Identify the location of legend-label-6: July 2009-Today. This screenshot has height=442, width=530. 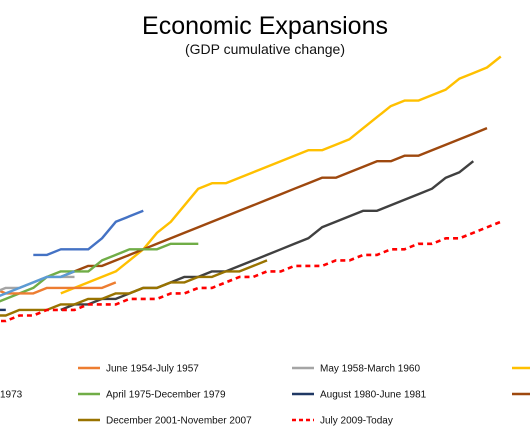
(356, 421).